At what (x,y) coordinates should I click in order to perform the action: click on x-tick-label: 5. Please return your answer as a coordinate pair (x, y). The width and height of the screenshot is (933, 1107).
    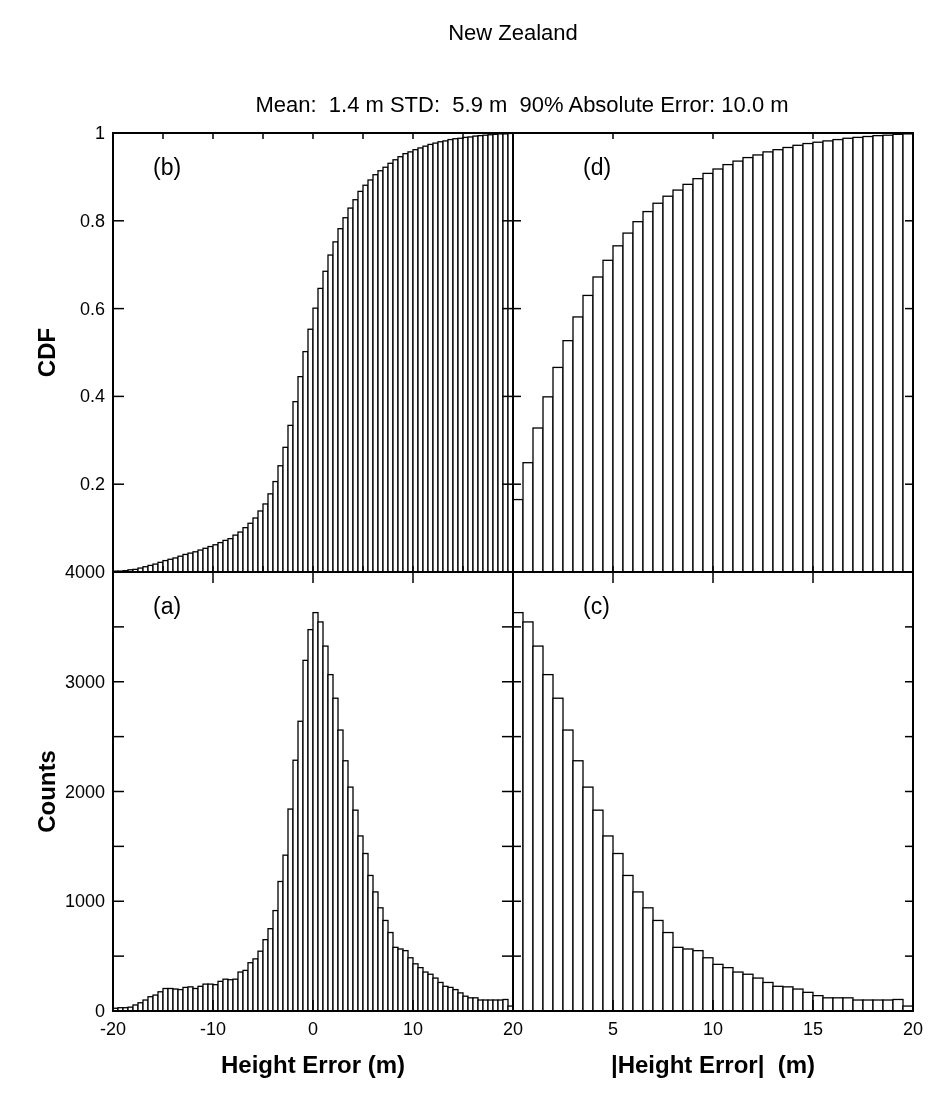
    Looking at the image, I should click on (613, 1029).